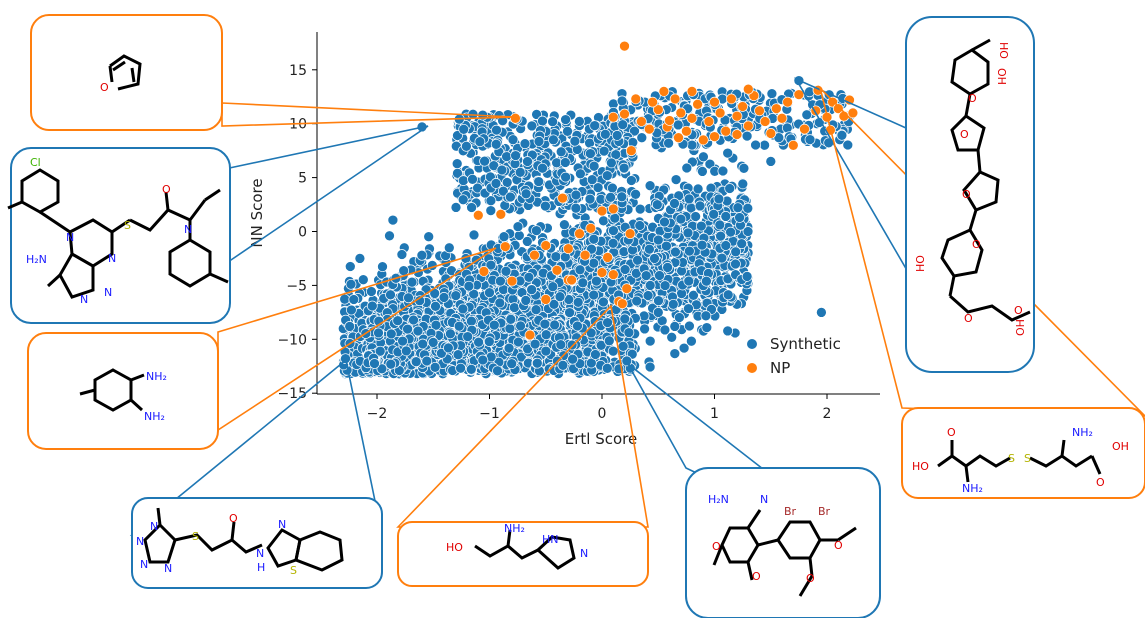 The width and height of the screenshot is (1145, 618). Describe the element at coordinates (599, 408) in the screenshot. I see `x-ticks: −2 −1 0 1 2` at that location.